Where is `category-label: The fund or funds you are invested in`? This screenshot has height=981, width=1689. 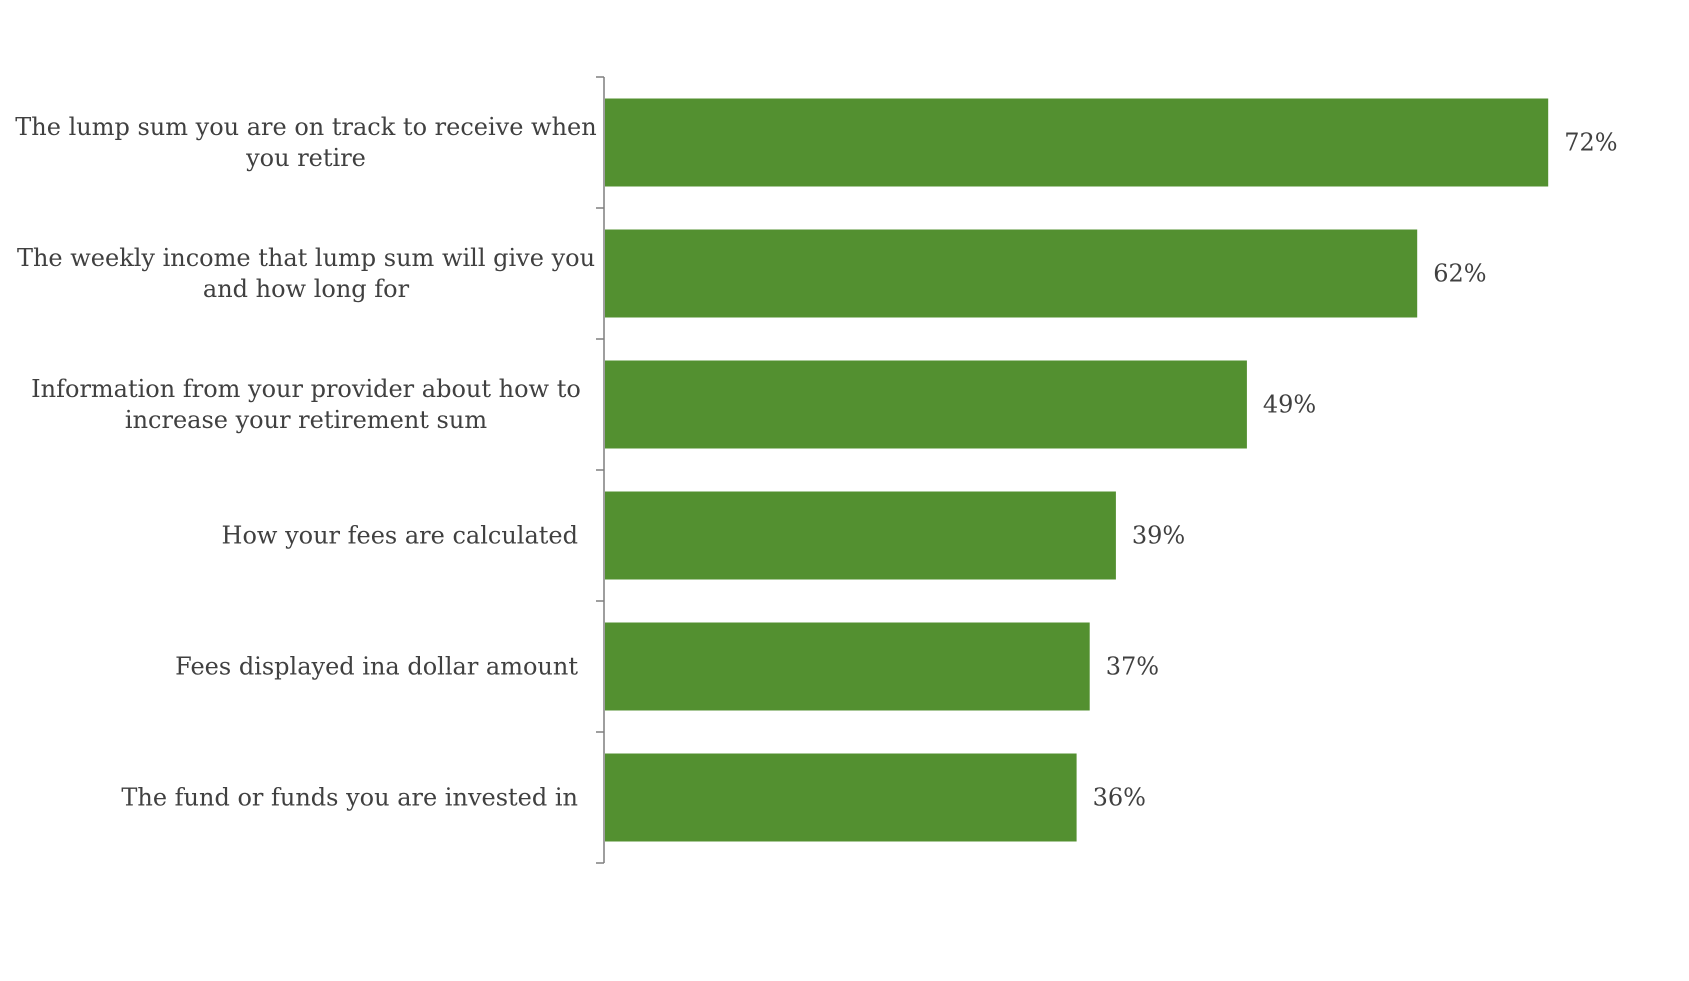 category-label: The fund or funds you are invested in is located at coordinates (349, 798).